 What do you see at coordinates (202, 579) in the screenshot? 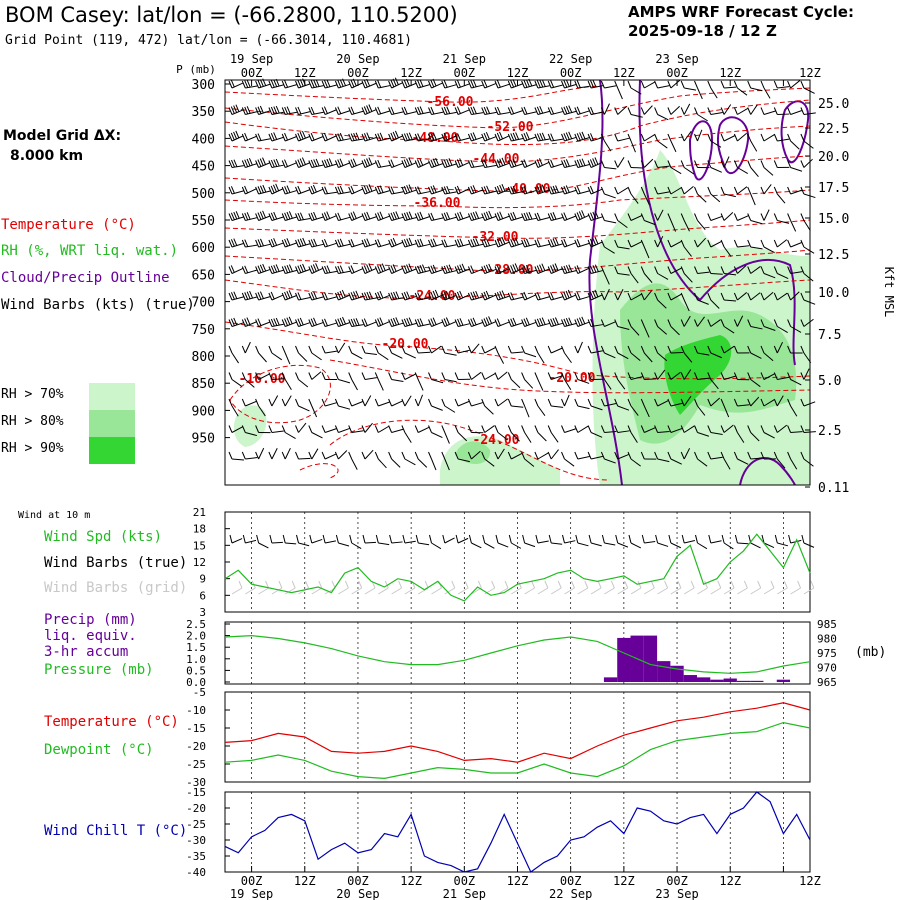
I see `y-tick-label: 9` at bounding box center [202, 579].